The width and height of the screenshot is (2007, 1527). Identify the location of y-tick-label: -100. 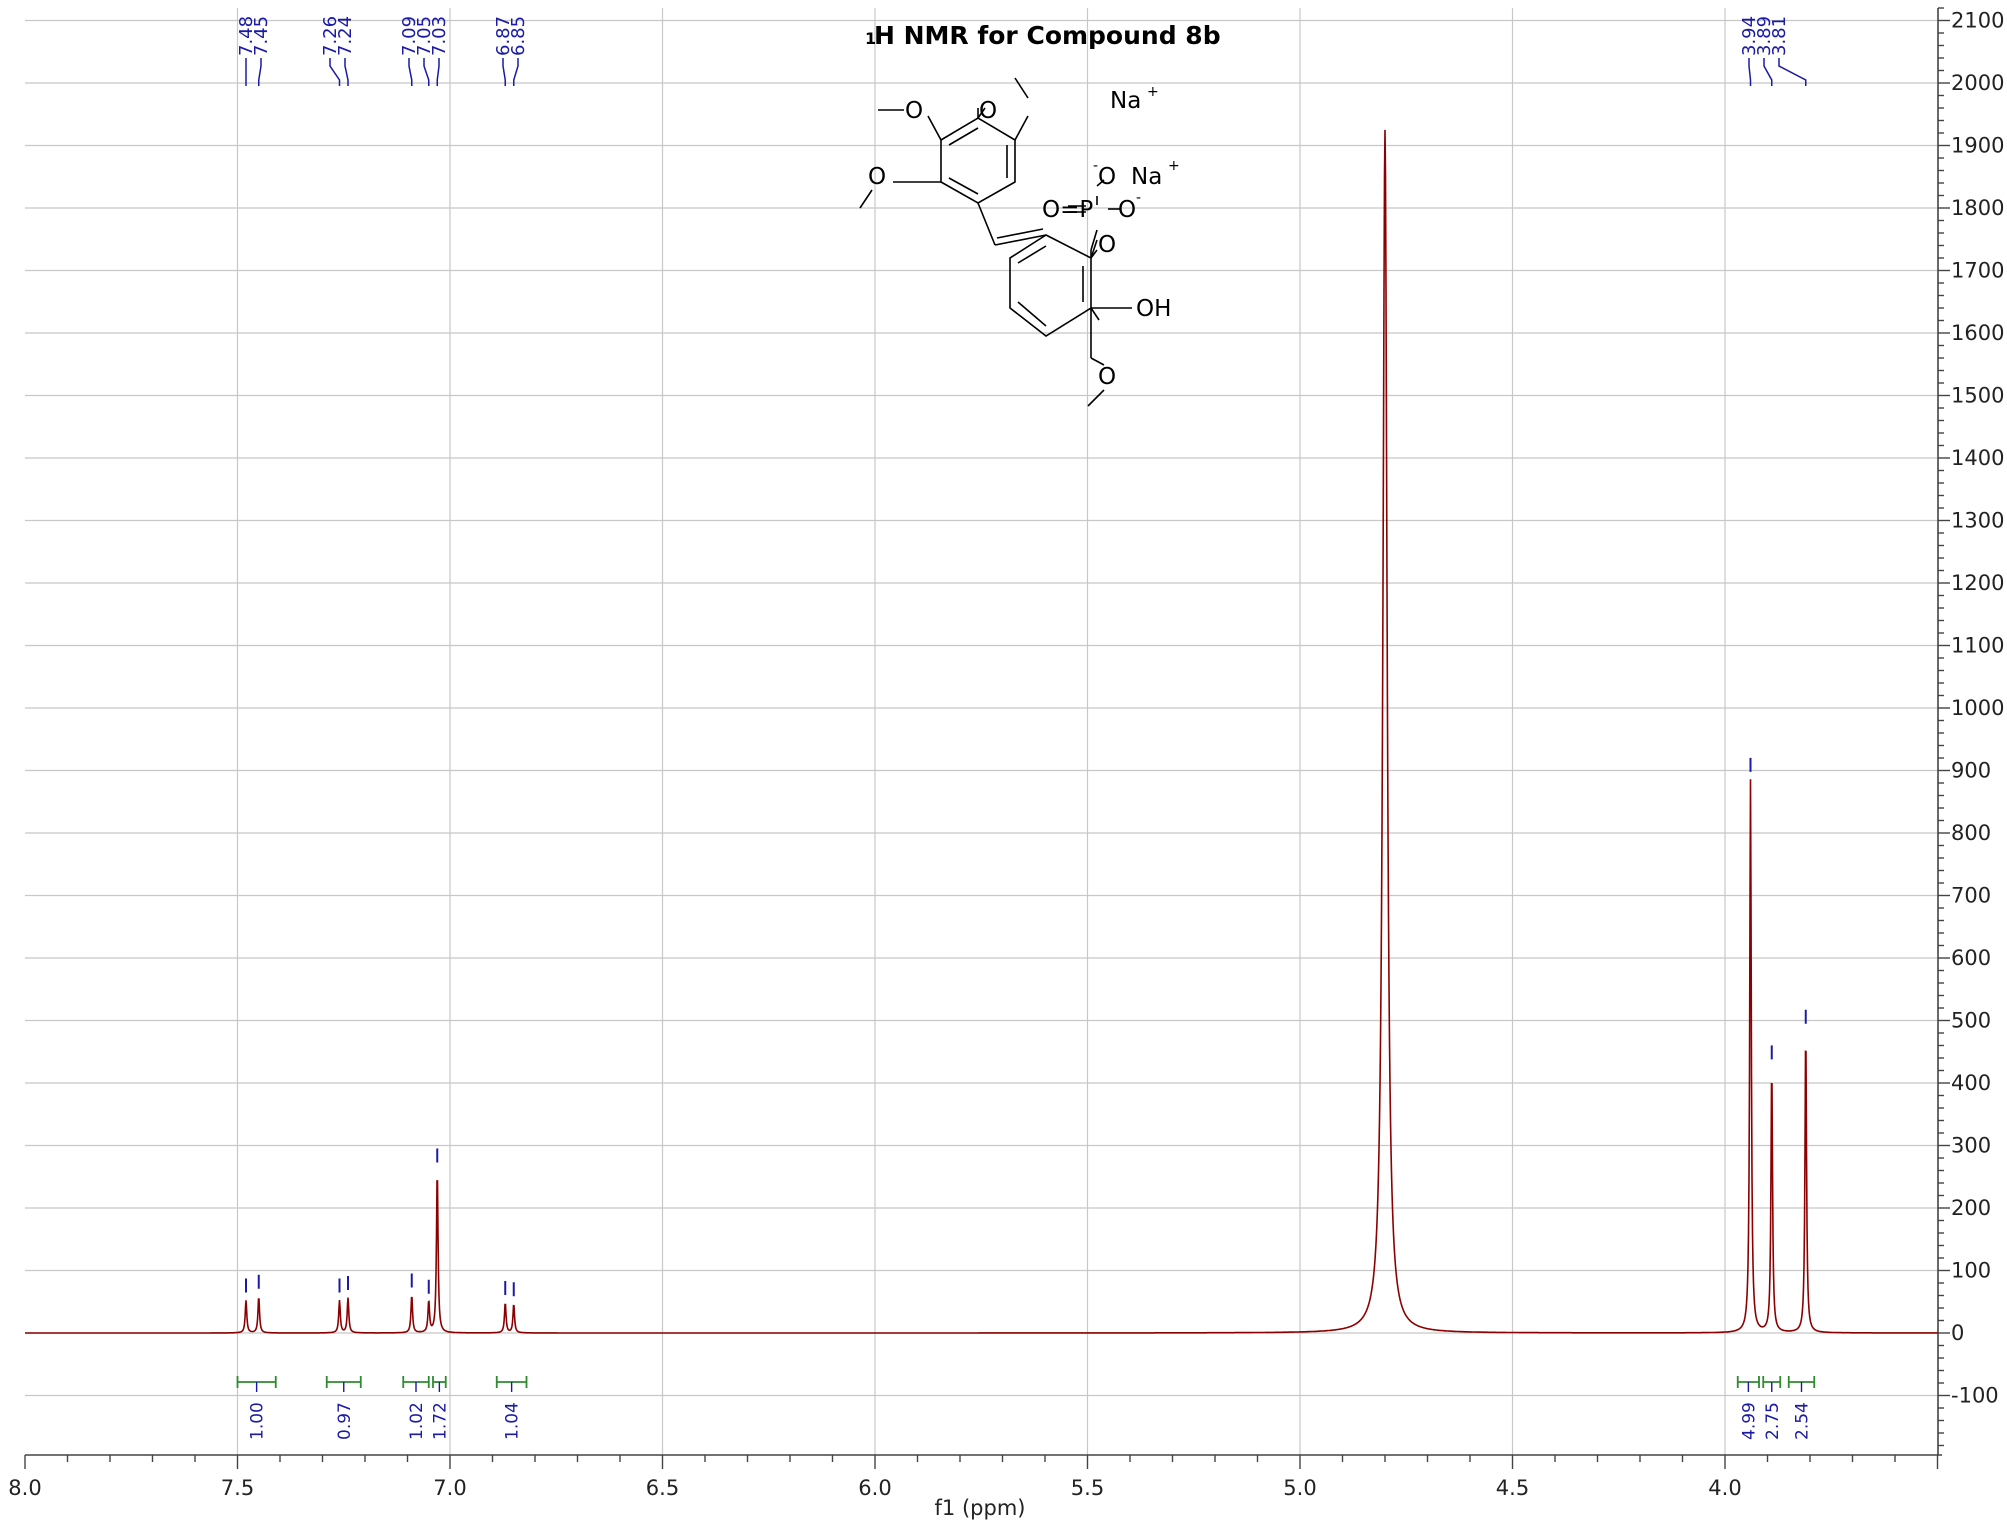
(1975, 1396).